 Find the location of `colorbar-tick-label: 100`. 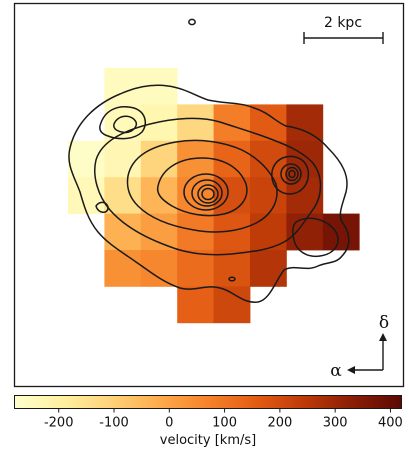

colorbar-tick-label: 100 is located at coordinates (224, 423).